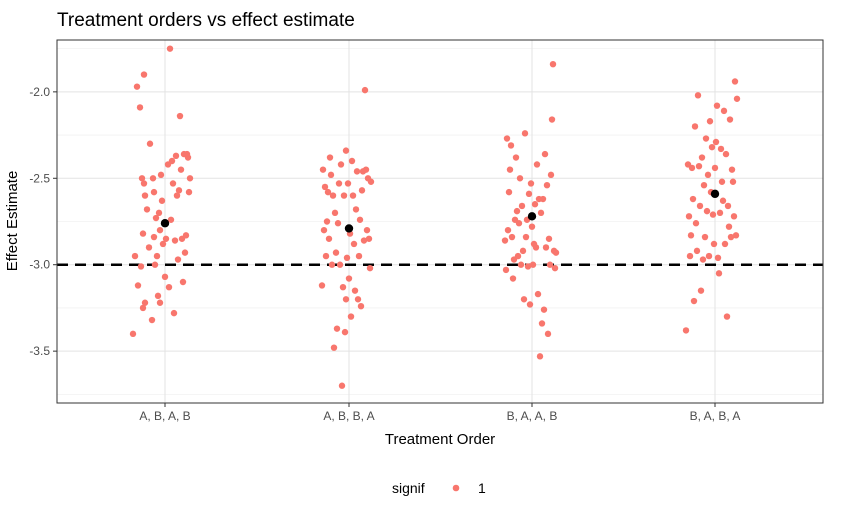  What do you see at coordinates (439, 488) in the screenshot?
I see `legend: signif 1` at bounding box center [439, 488].